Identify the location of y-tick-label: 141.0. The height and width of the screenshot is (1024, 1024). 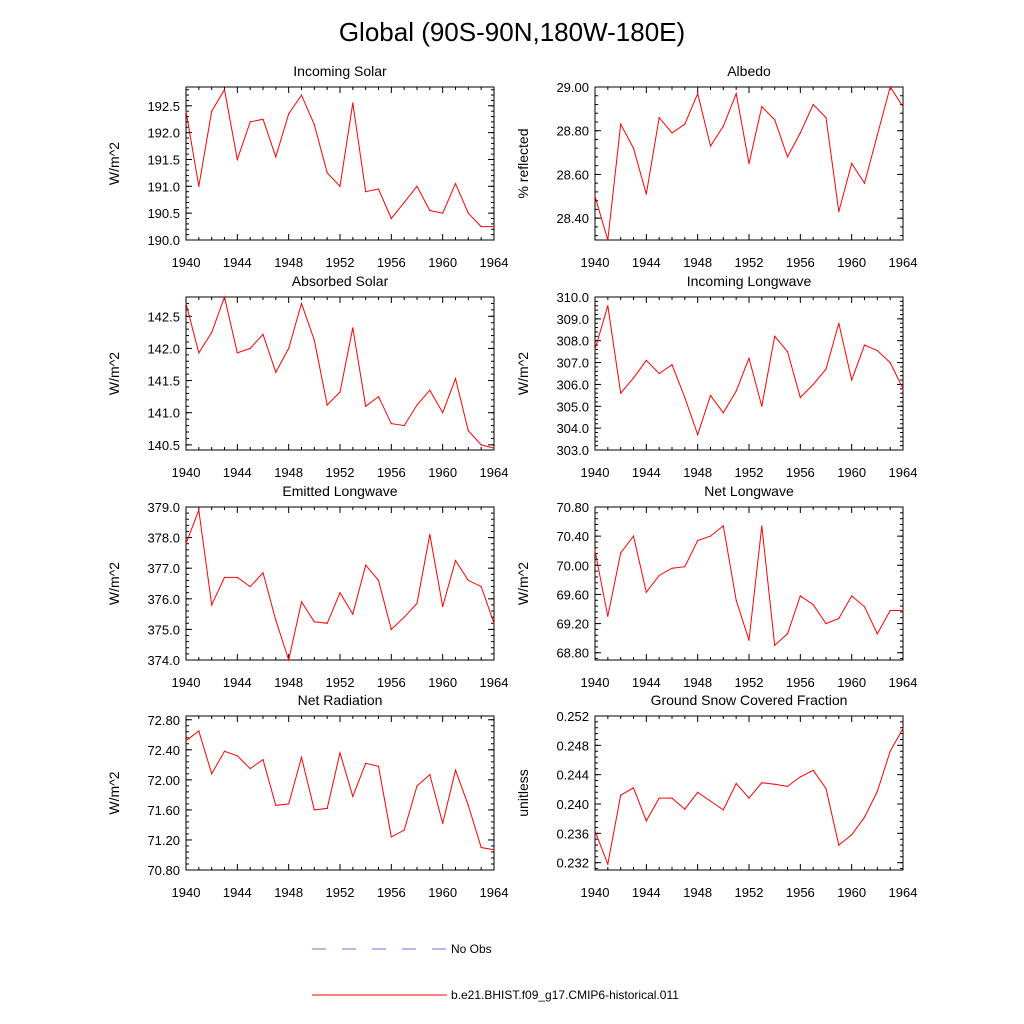
(163, 413).